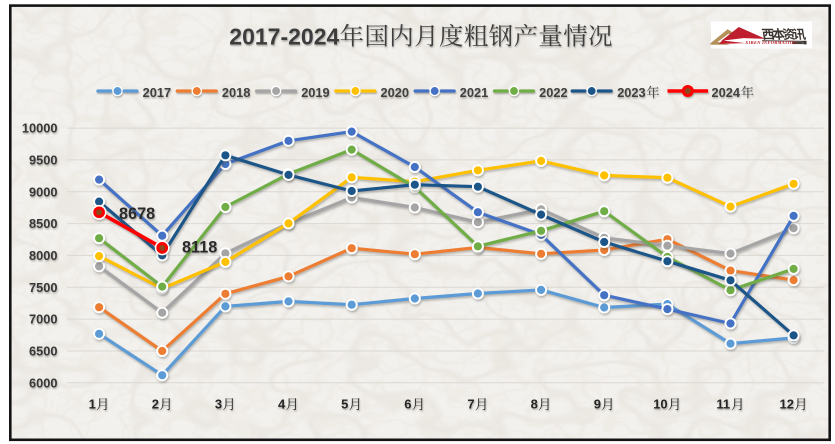 This screenshot has width=835, height=444. Describe the element at coordinates (395, 92) in the screenshot. I see `svg-text: 2020` at that location.